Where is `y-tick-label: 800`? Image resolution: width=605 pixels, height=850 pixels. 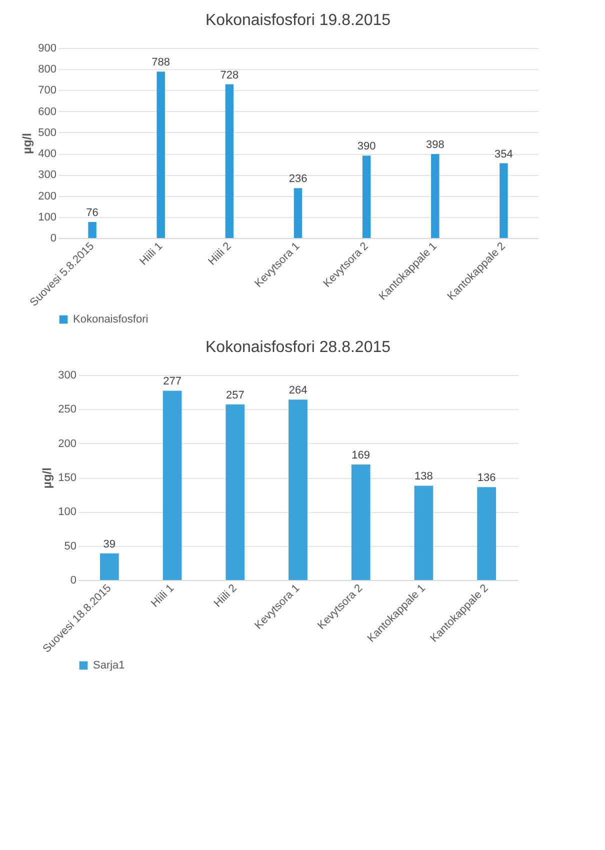 y-tick-label: 800 is located at coordinates (47, 70).